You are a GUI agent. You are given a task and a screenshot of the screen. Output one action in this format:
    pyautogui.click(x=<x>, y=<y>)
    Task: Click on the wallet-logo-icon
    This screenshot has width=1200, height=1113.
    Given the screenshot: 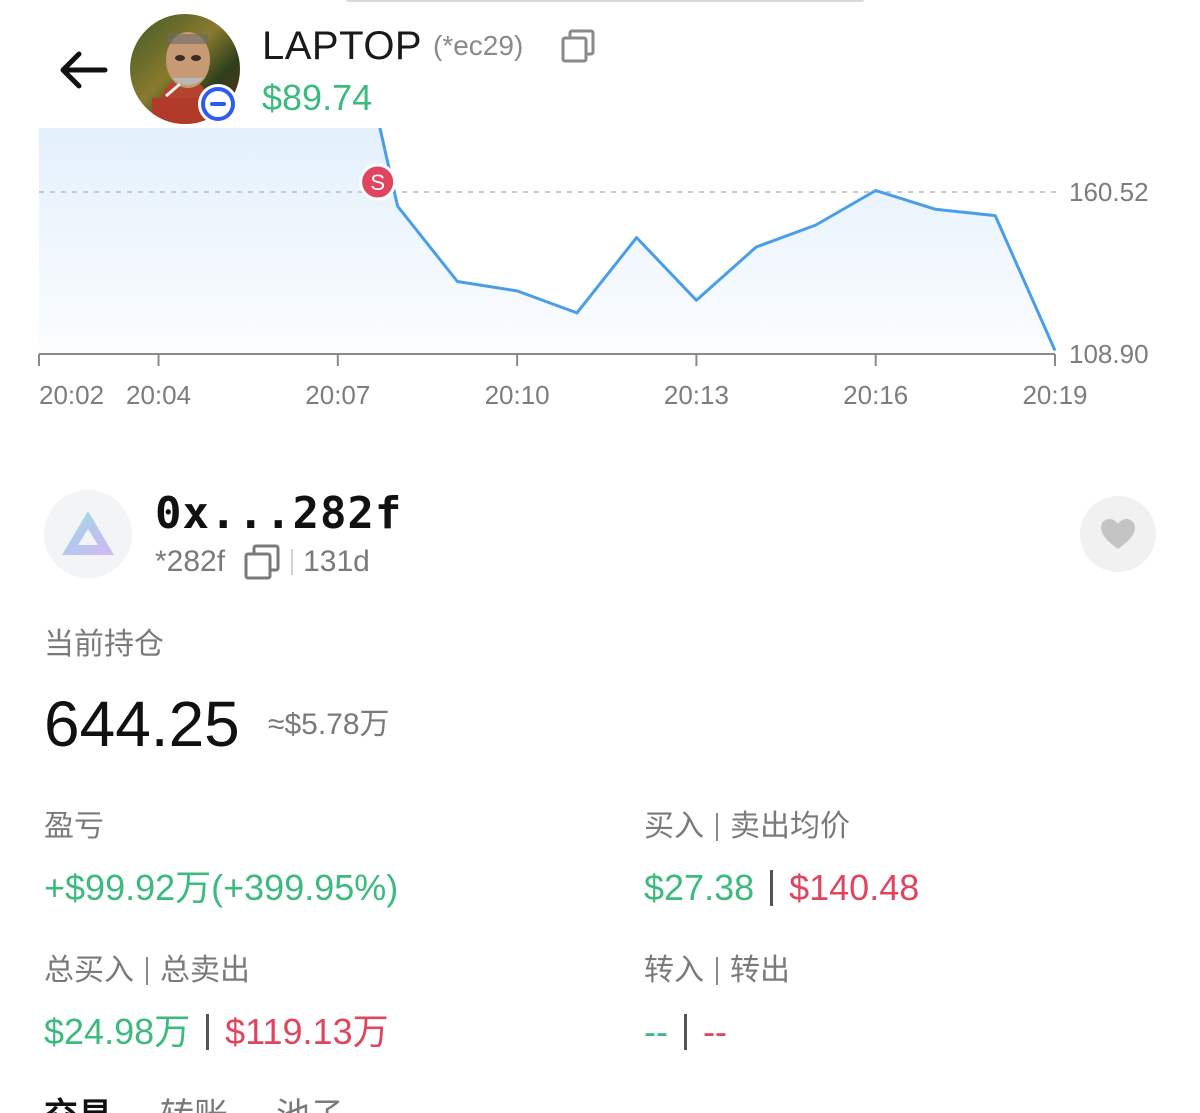 What is the action you would take?
    pyautogui.click(x=88, y=533)
    